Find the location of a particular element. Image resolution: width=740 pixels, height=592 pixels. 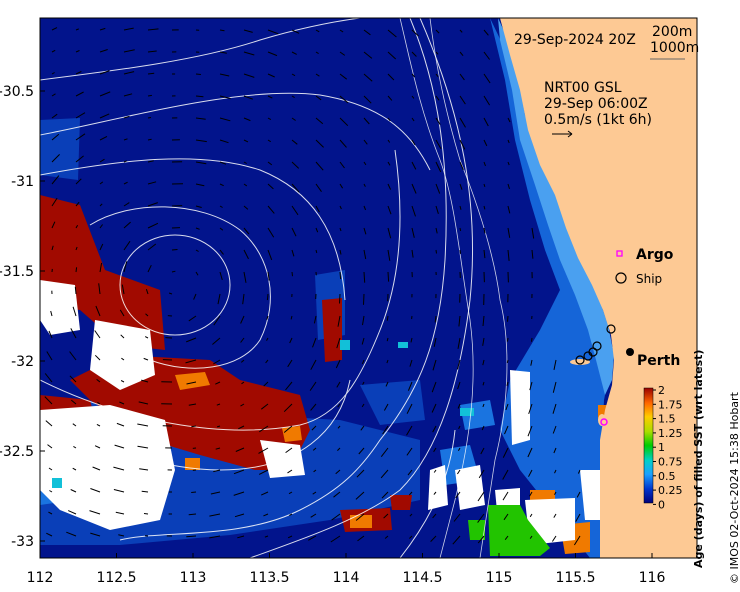

x-tick-label: 112 is located at coordinates (40, 578).